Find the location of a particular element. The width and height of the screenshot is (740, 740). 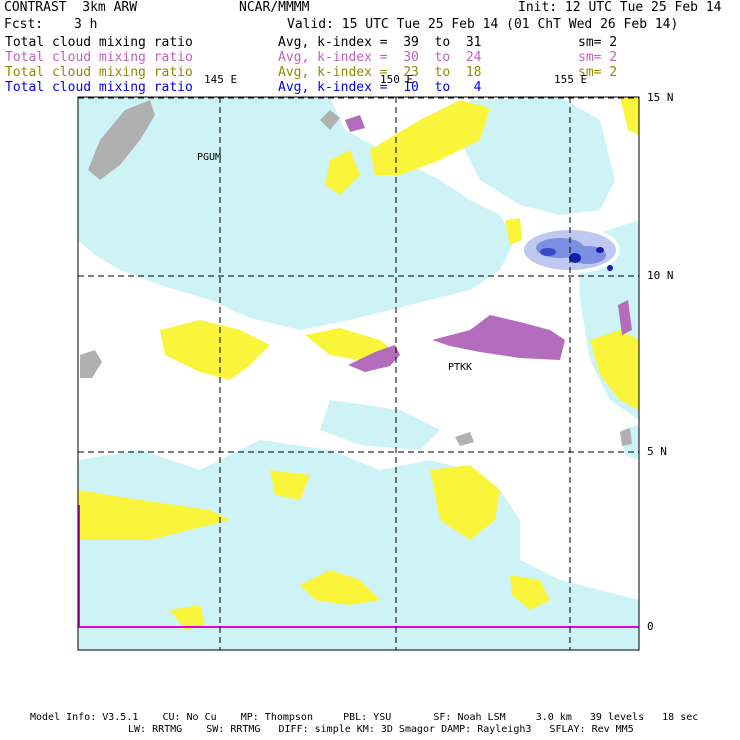

legend-range-3: Avg, k-index = 23 to 18 is located at coordinates (380, 72).